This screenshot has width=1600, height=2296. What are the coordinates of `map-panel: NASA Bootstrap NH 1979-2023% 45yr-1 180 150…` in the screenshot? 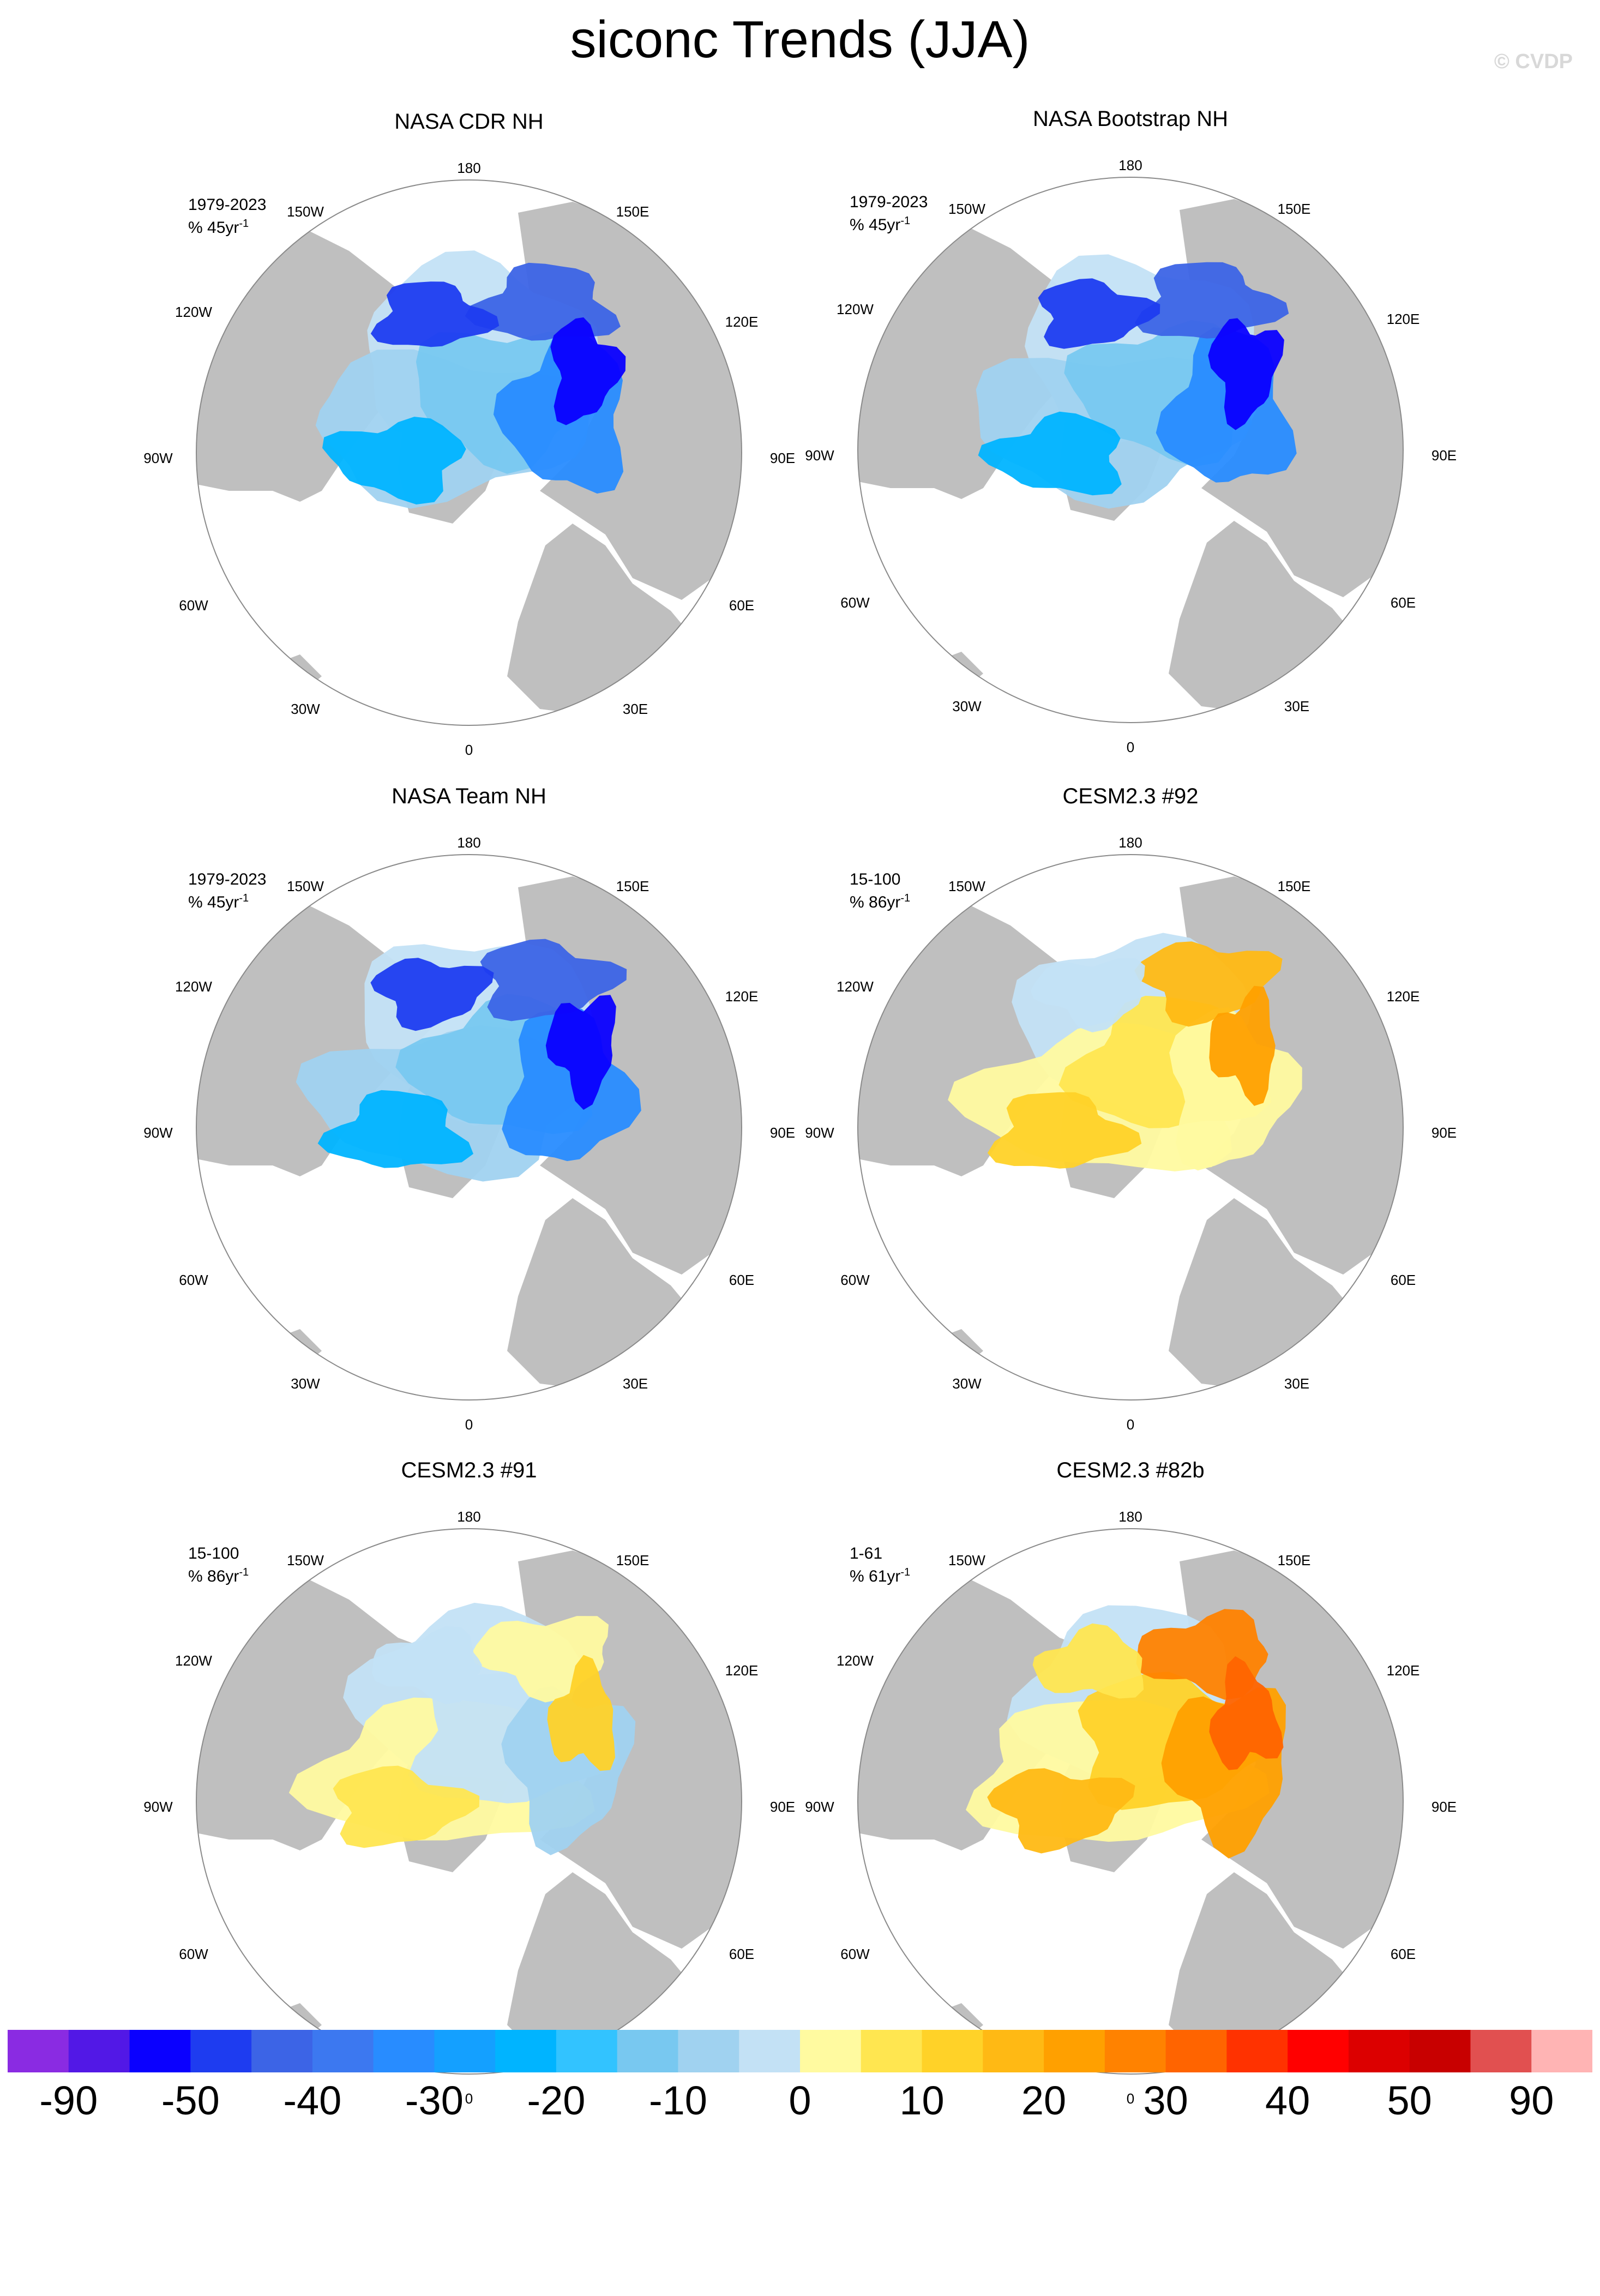 It's located at (1131, 444).